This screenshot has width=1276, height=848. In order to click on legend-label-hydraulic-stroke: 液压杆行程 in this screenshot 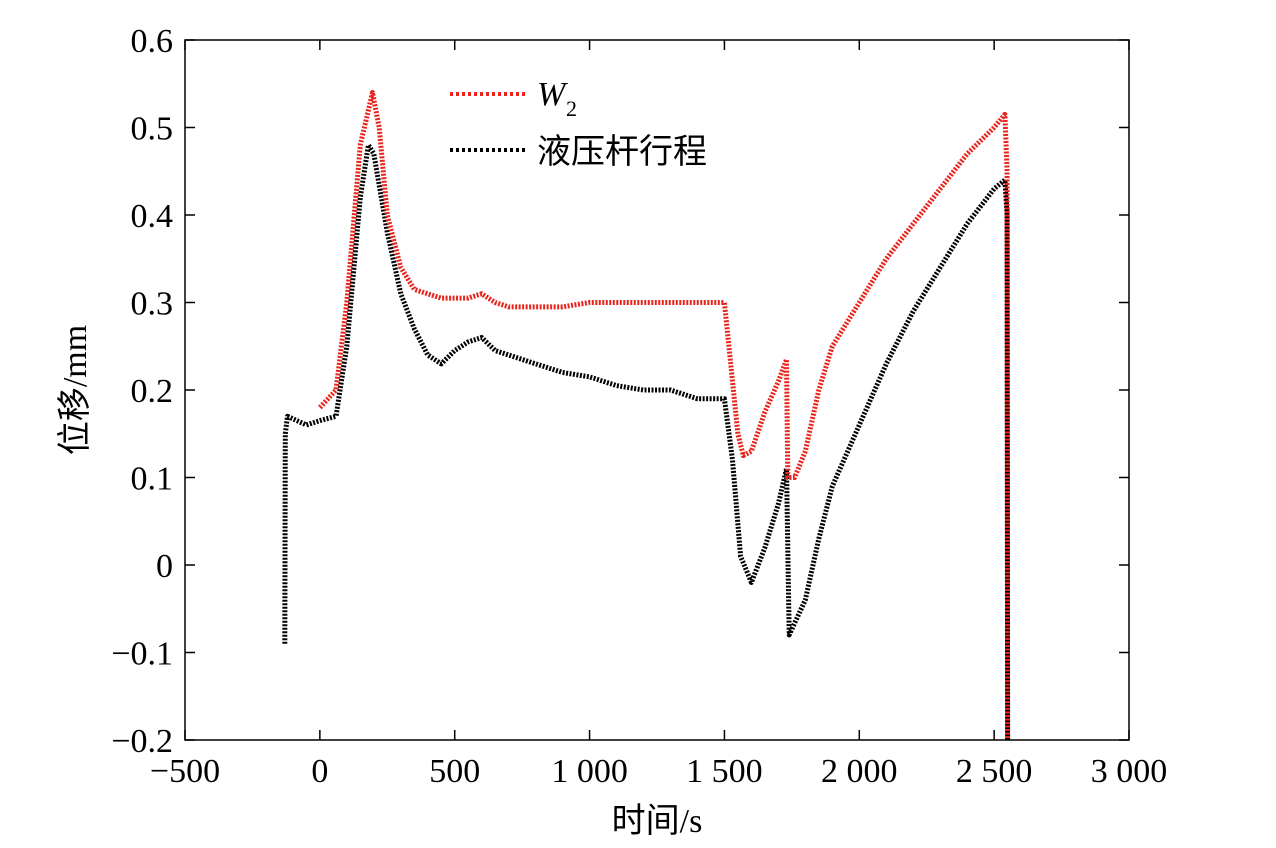, I will do `click(622, 152)`.